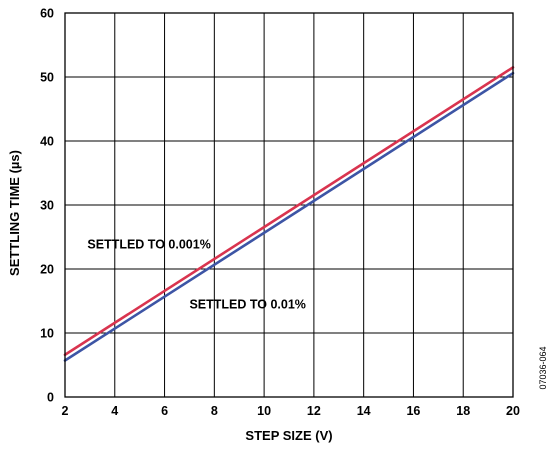 The image size is (558, 450). What do you see at coordinates (47, 78) in the screenshot?
I see `y-tick-label: 50` at bounding box center [47, 78].